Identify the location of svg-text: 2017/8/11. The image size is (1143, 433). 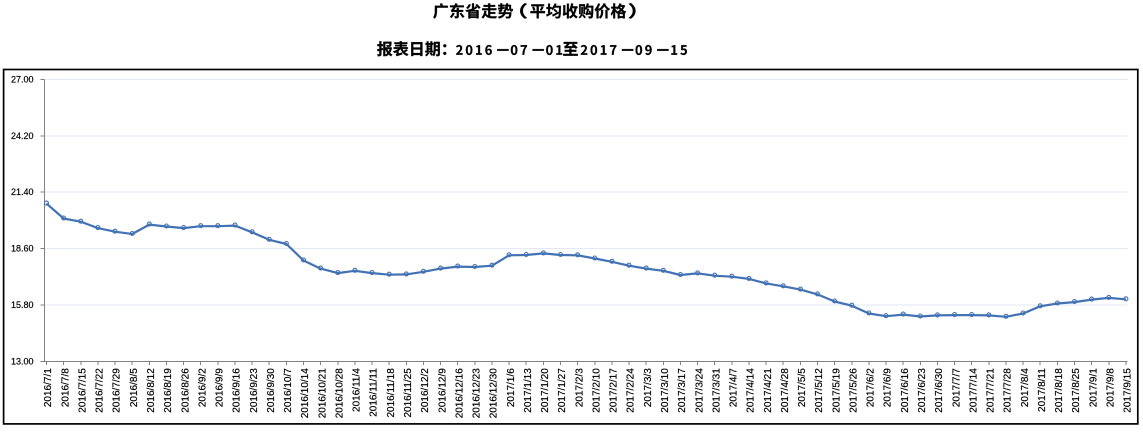
(1042, 390).